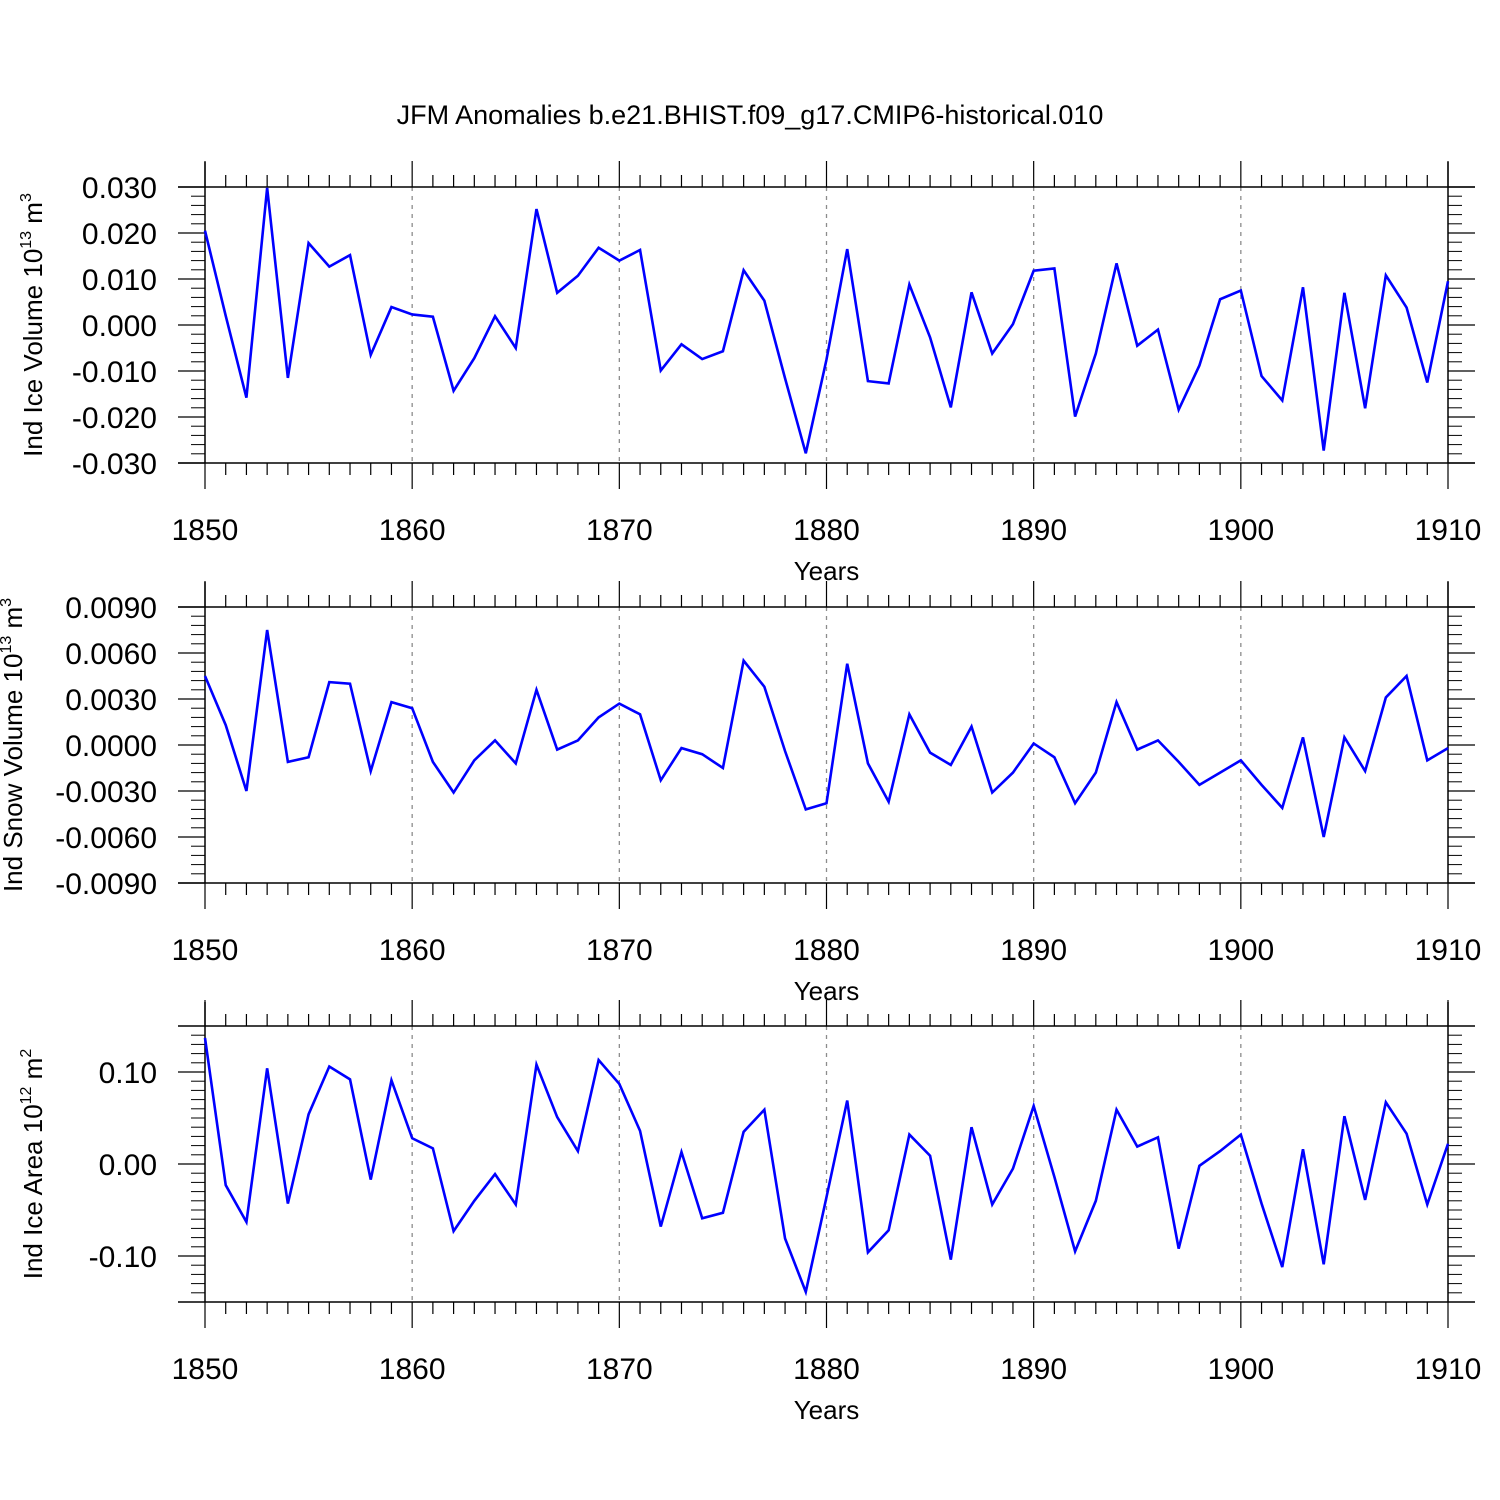 This screenshot has height=1500, width=1500. What do you see at coordinates (123, 1257) in the screenshot?
I see `y-tick-label: -0.10` at bounding box center [123, 1257].